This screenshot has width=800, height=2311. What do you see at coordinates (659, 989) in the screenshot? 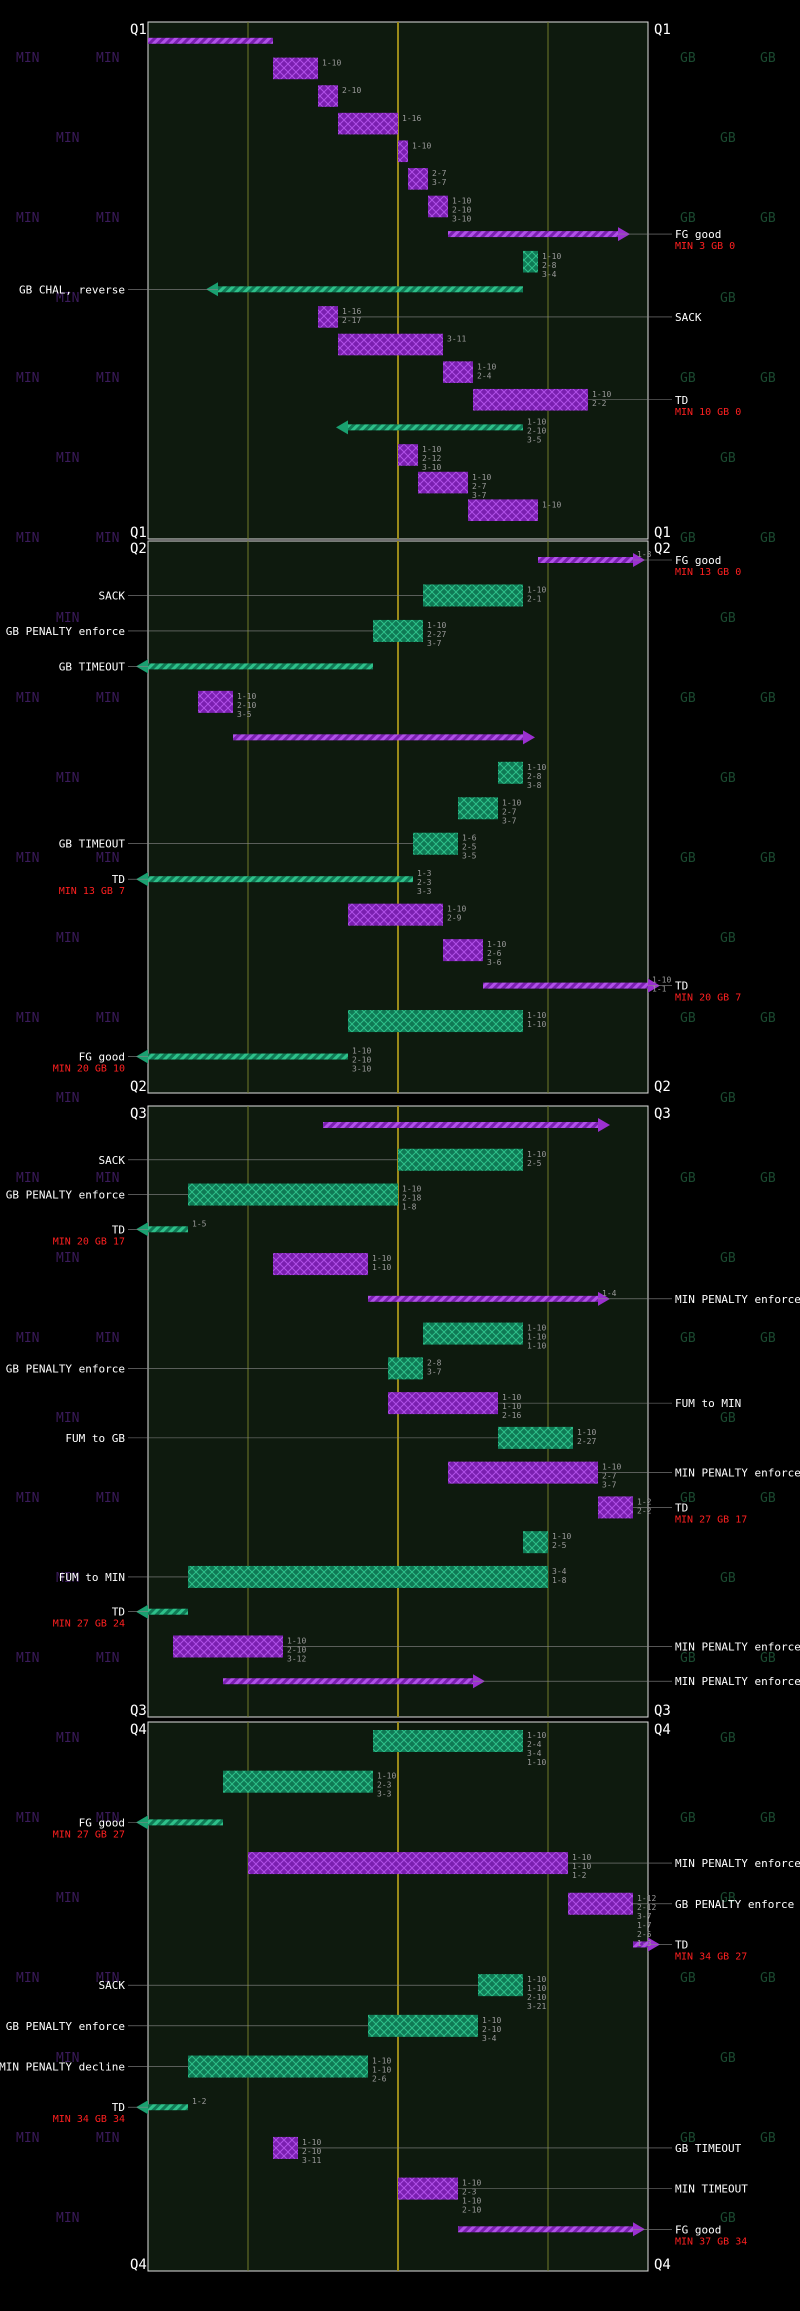
I see `down-label: 1-1` at bounding box center [659, 989].